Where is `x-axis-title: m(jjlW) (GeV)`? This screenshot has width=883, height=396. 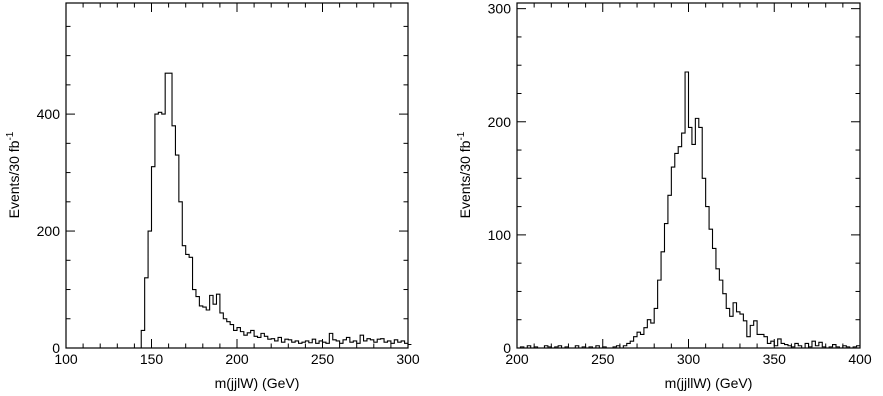 x-axis-title: m(jjlW) (GeV) is located at coordinates (257, 383).